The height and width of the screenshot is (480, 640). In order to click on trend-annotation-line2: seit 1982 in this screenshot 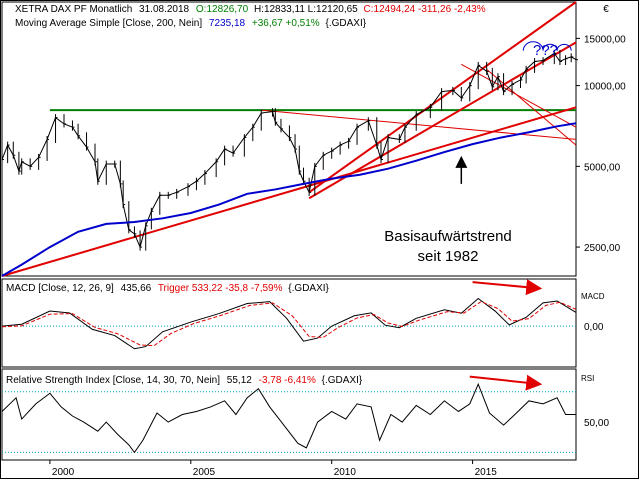, I will do `click(448, 256)`.